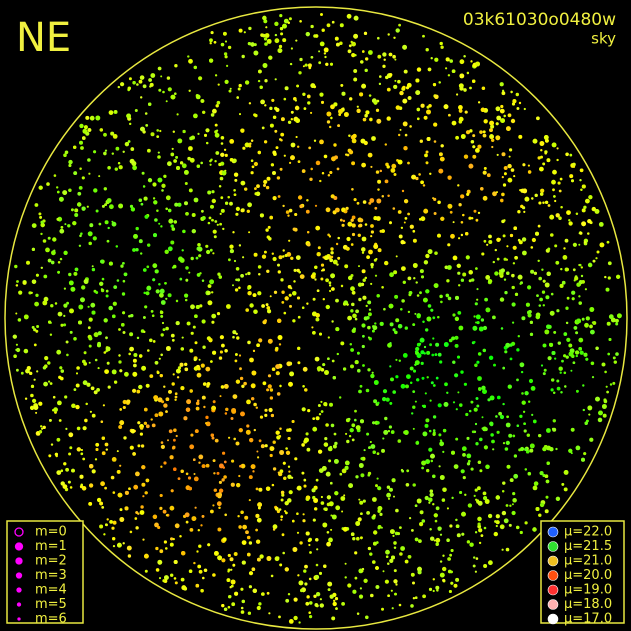 Image resolution: width=631 pixels, height=631 pixels. What do you see at coordinates (588, 619) in the screenshot?
I see `legend-label: μ=17.0` at bounding box center [588, 619].